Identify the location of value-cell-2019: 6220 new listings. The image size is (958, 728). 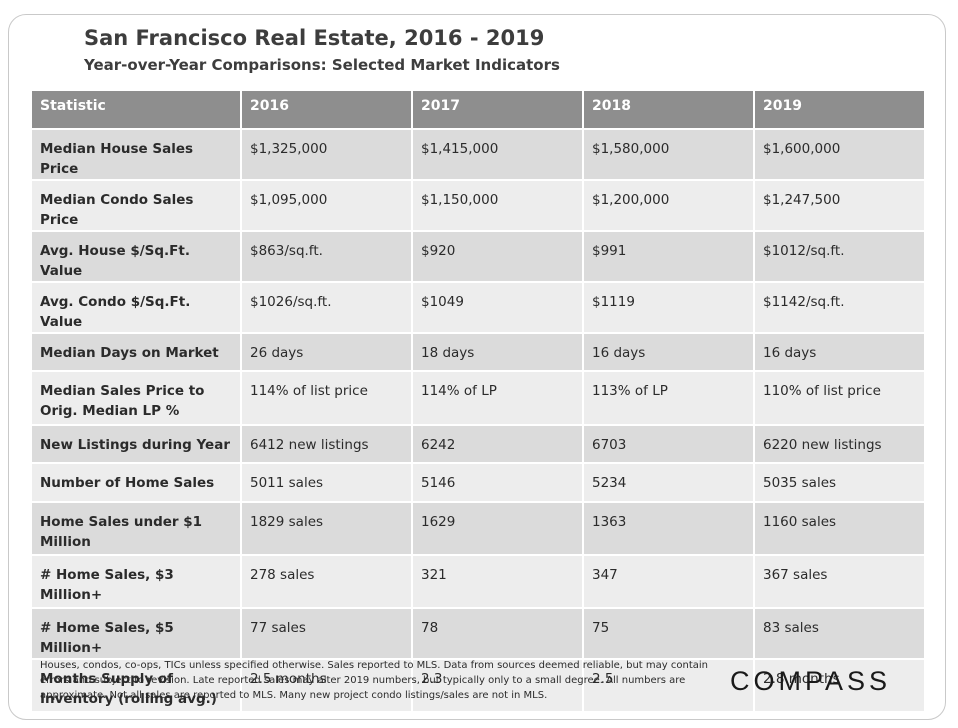
(839, 444).